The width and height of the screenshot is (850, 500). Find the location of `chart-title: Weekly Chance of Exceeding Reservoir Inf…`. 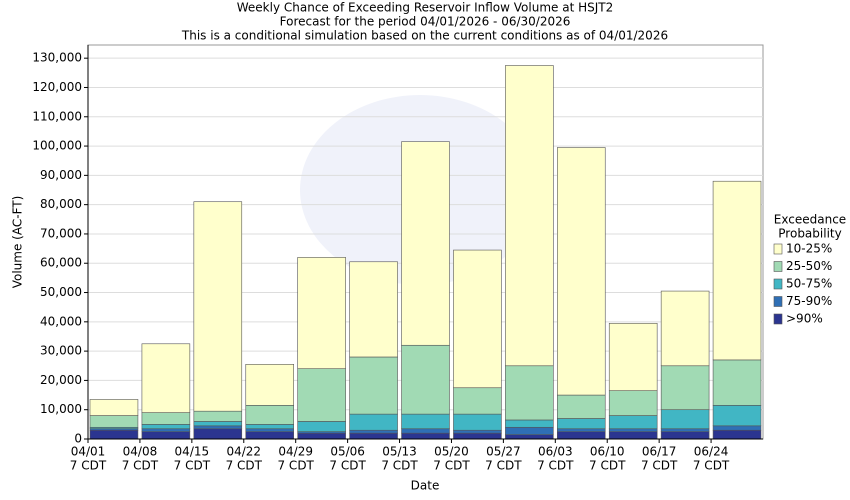

chart-title: Weekly Chance of Exceeding Reservoir Inf… is located at coordinates (425, 8).